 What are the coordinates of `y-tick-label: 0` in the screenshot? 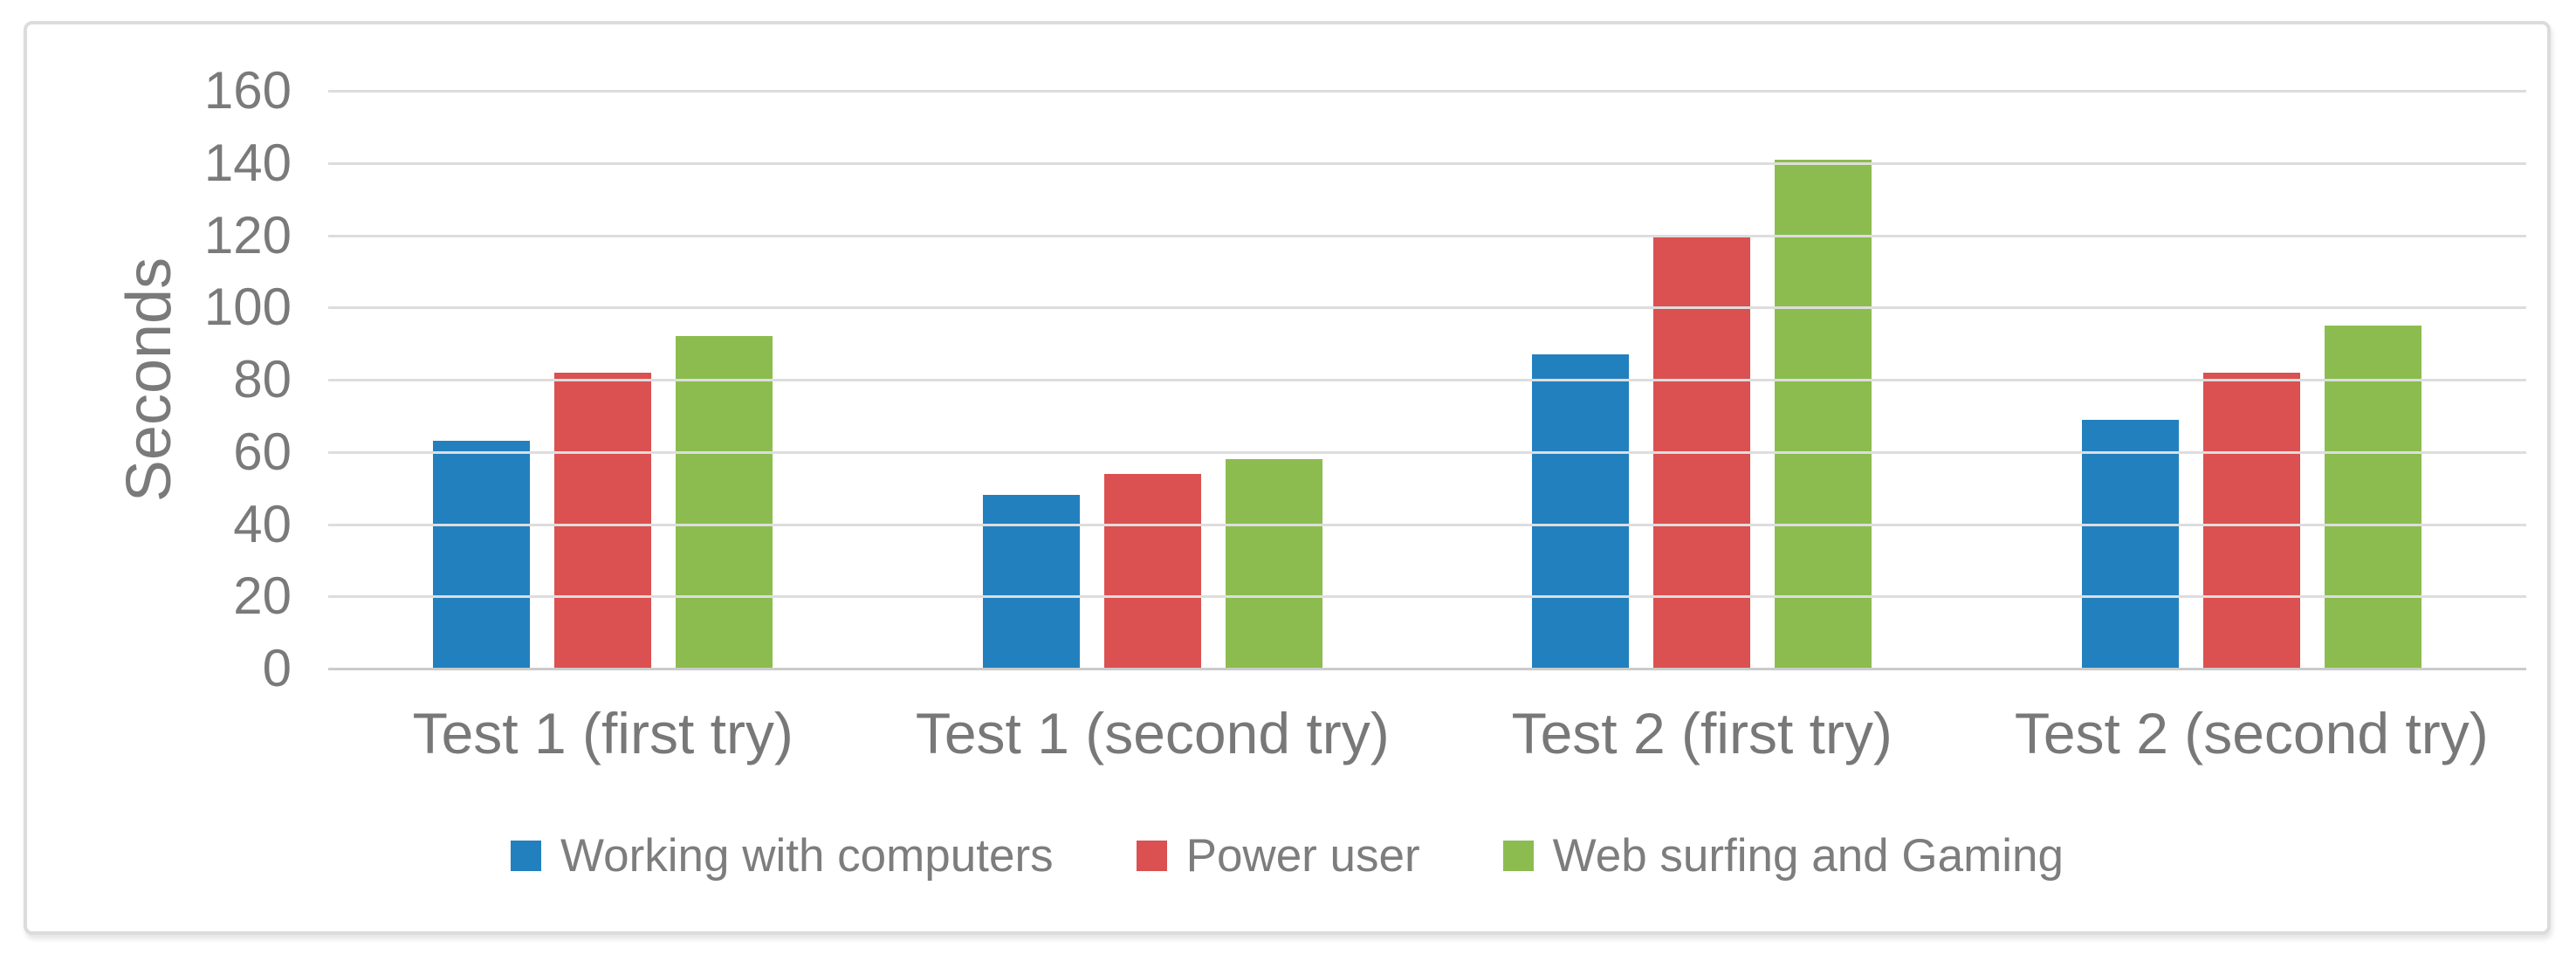 It's located at (277, 668).